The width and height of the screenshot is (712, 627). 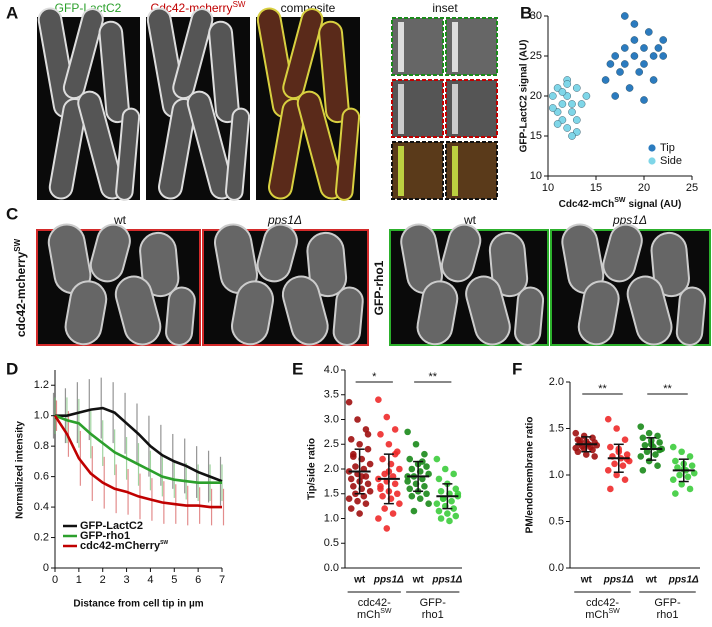 What do you see at coordinates (667, 603) in the screenshot?
I see `group-text: GFP-` at bounding box center [667, 603].